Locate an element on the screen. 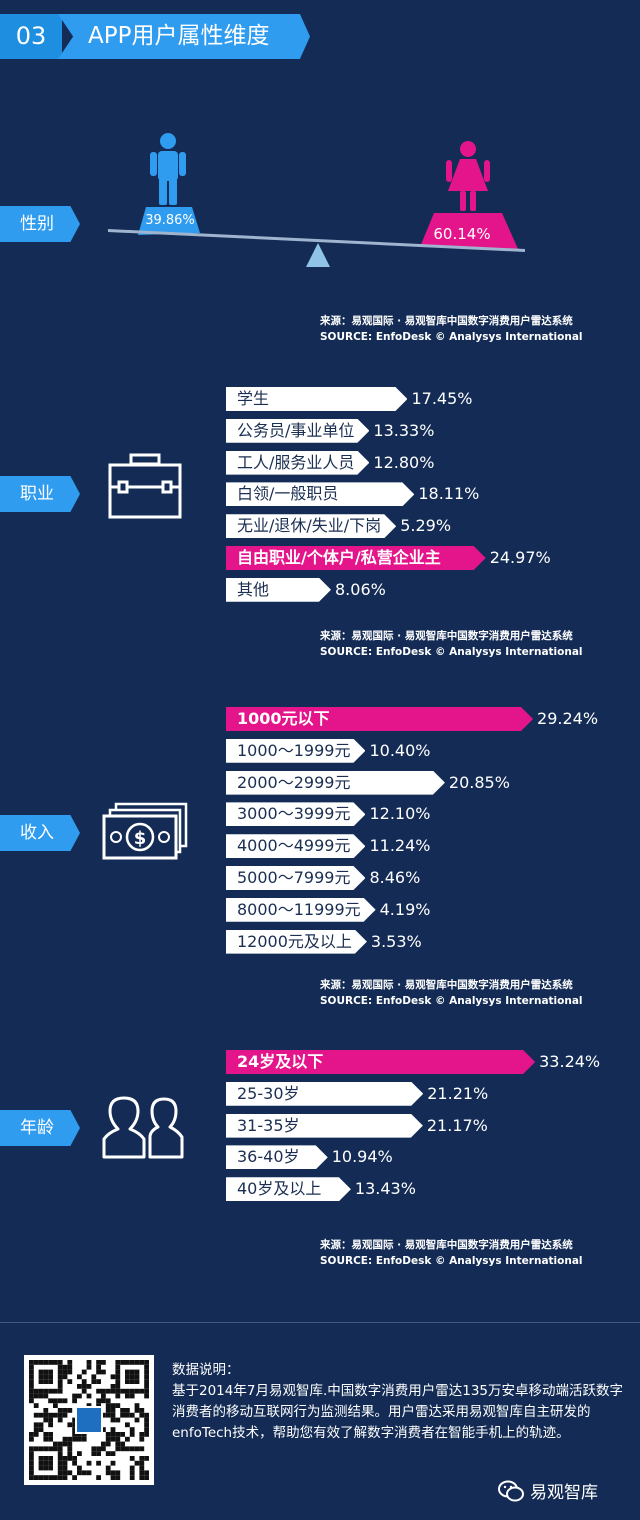 The image size is (640, 1520). bar-category-label: 1000元以下 is located at coordinates (283, 718).